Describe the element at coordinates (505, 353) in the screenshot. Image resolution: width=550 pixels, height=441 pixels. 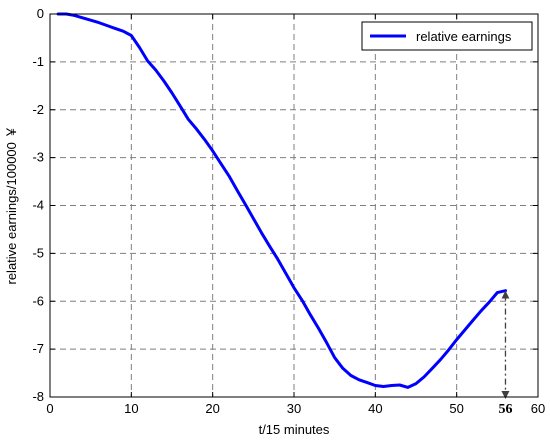
I see `annotation-layer: 56` at that location.